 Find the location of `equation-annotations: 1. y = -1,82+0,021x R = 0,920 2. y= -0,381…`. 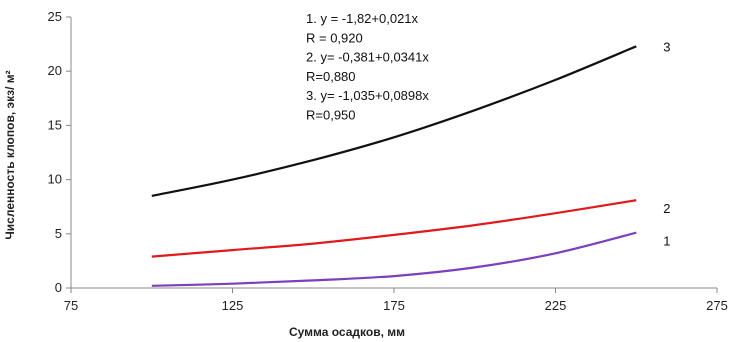

equation-annotations: 1. y = -1,82+0,021x R = 0,920 2. y= -0,381… is located at coordinates (367, 67).